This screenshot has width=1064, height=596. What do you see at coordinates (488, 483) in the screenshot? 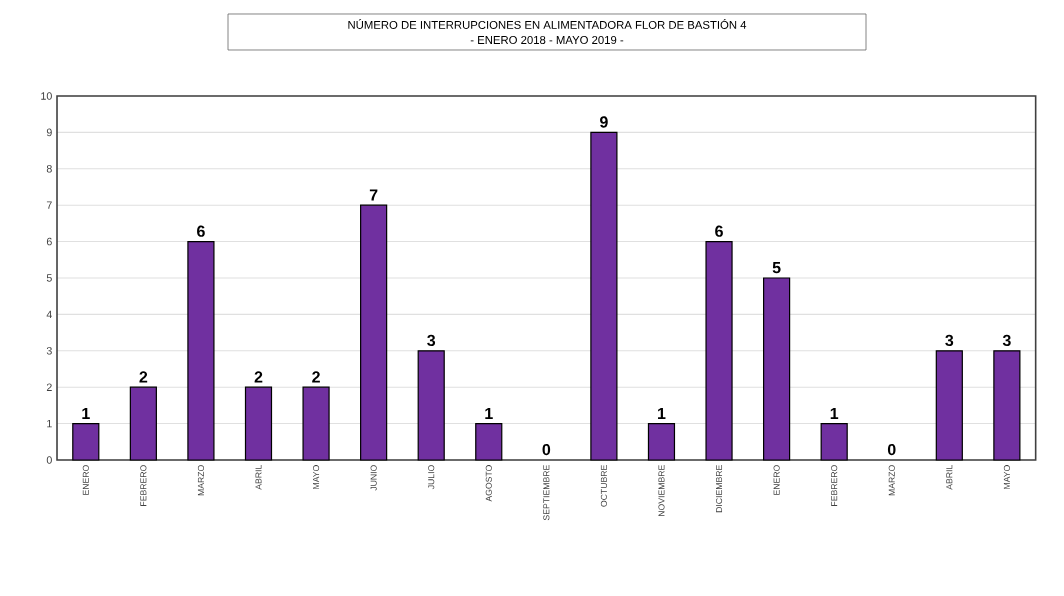
I see `x-tick-label: AGOSTO` at bounding box center [488, 483].